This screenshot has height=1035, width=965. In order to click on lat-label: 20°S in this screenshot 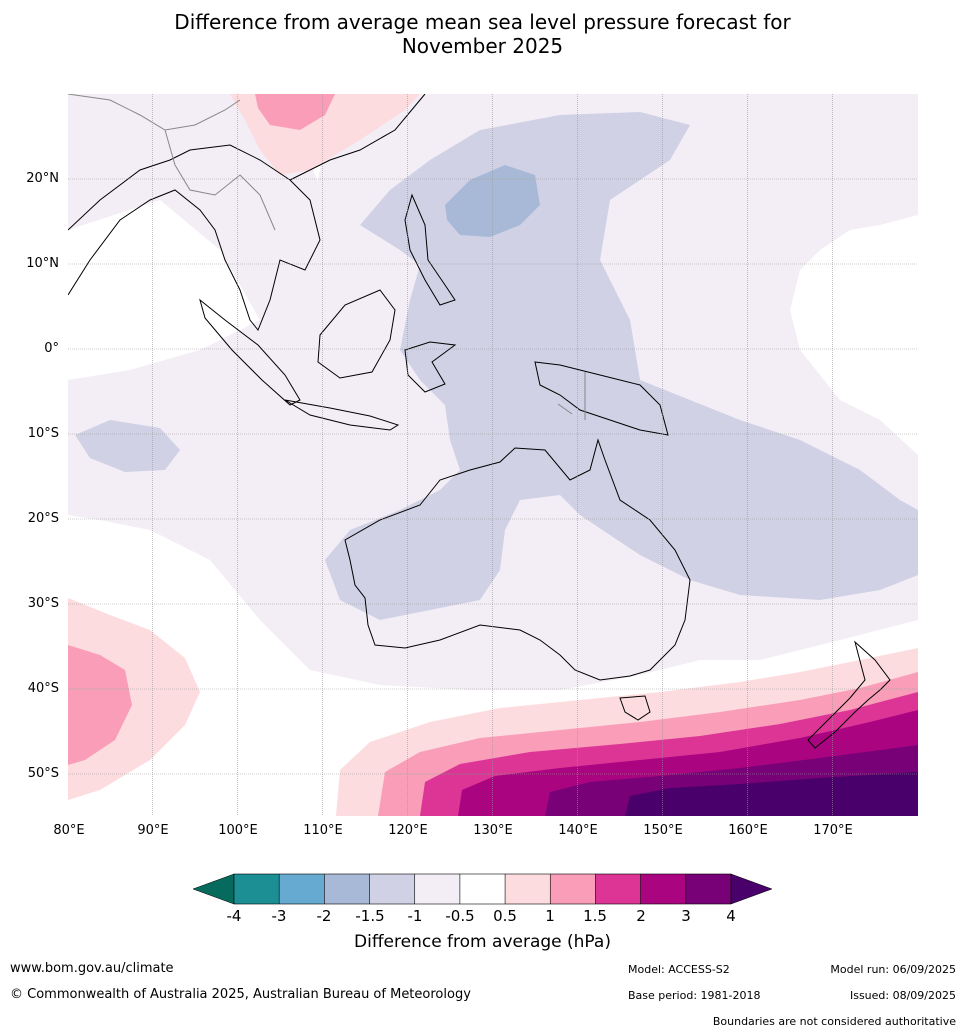, I will do `click(43, 518)`.